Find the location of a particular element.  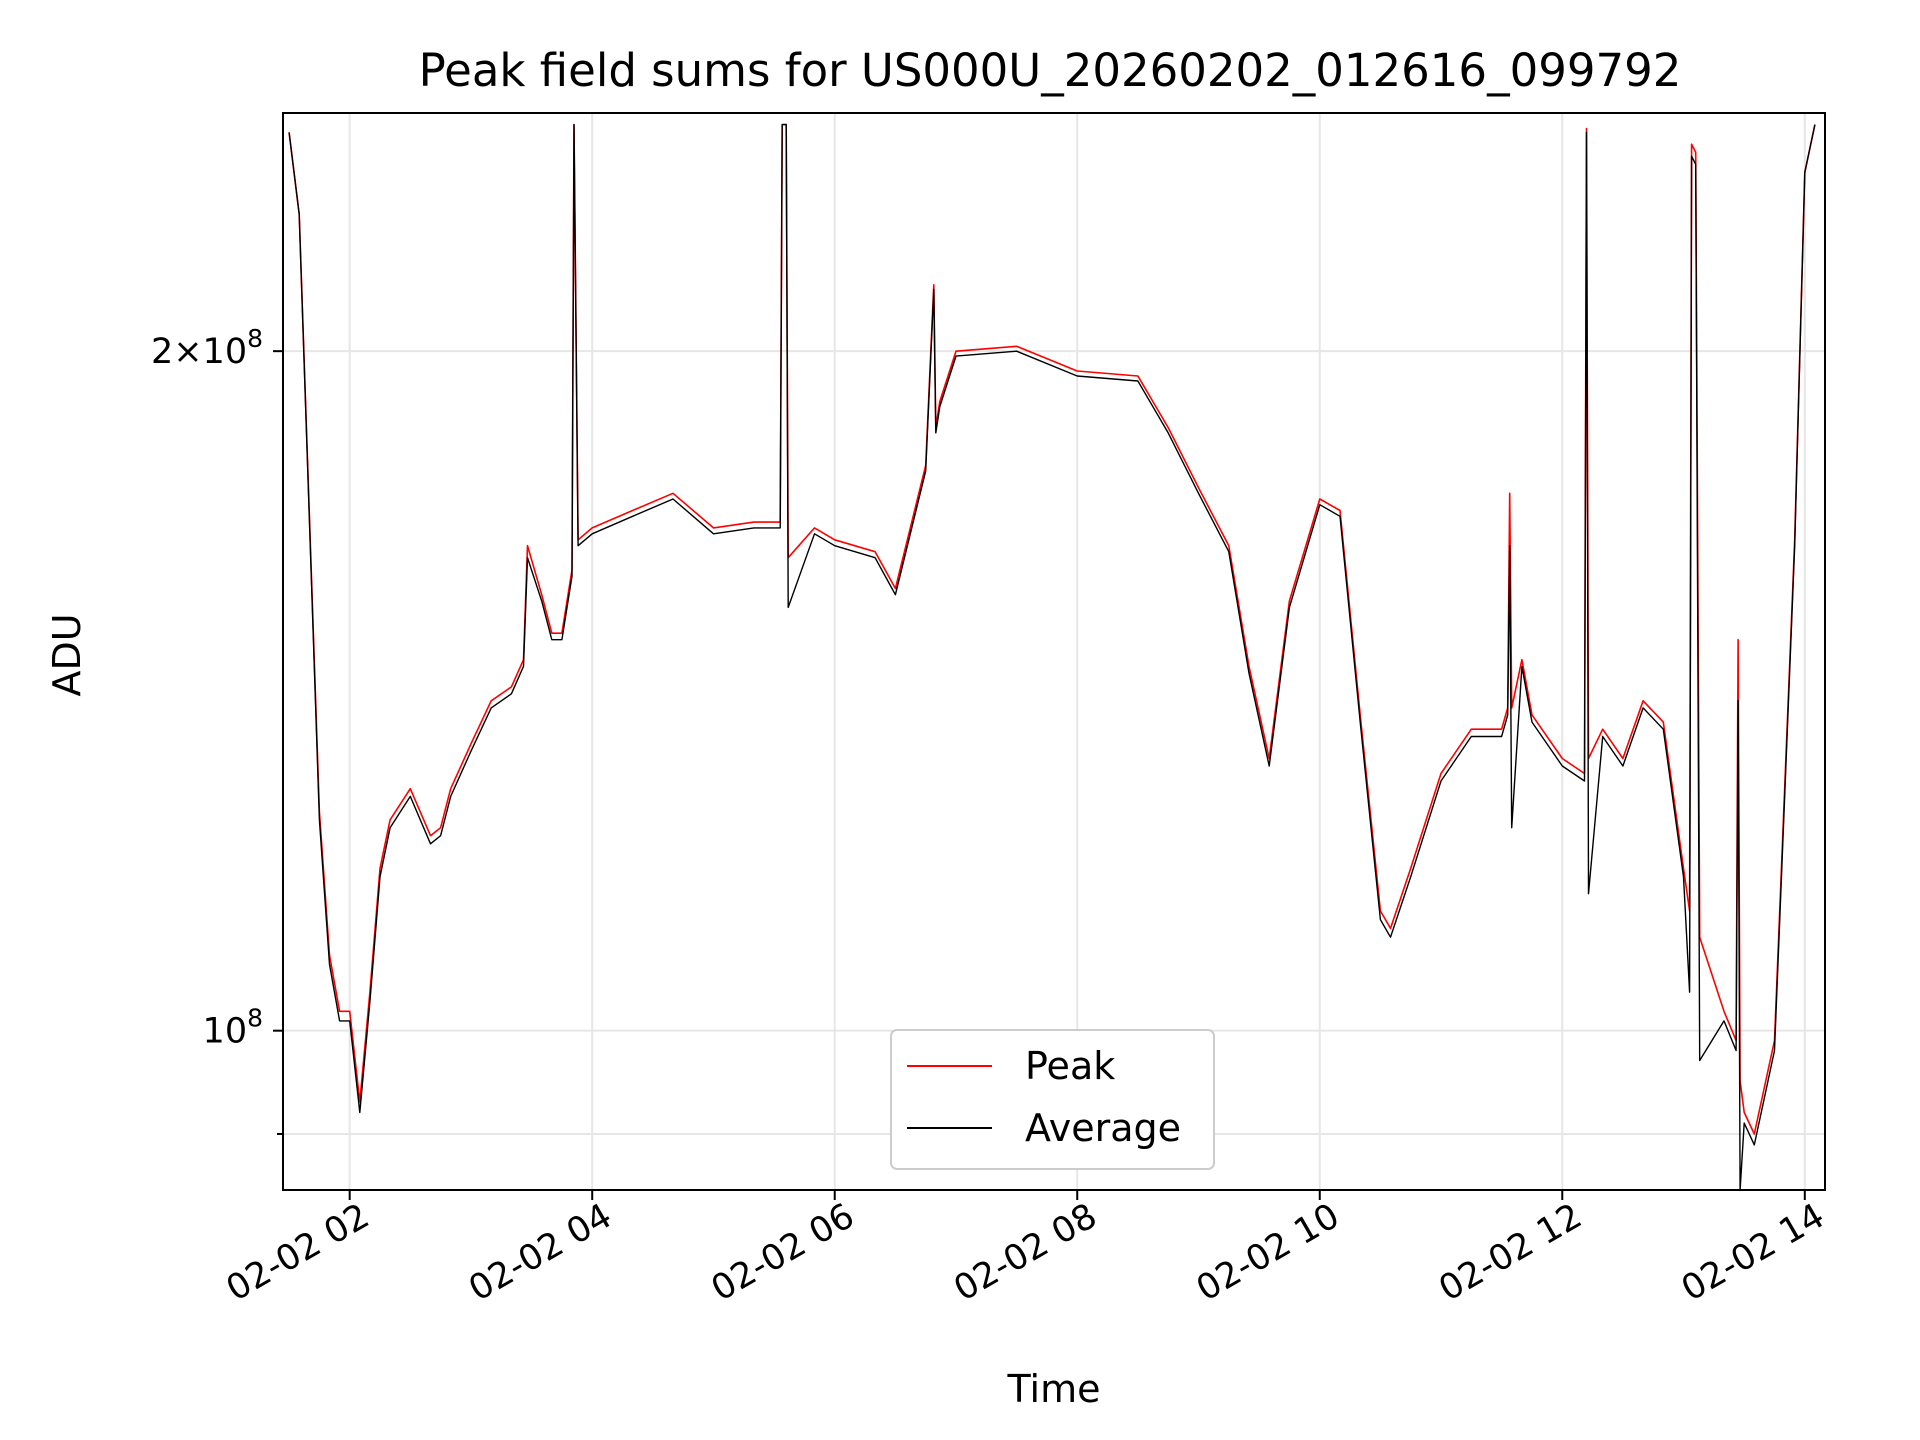

y-axis-label: ADU is located at coordinates (67, 654).